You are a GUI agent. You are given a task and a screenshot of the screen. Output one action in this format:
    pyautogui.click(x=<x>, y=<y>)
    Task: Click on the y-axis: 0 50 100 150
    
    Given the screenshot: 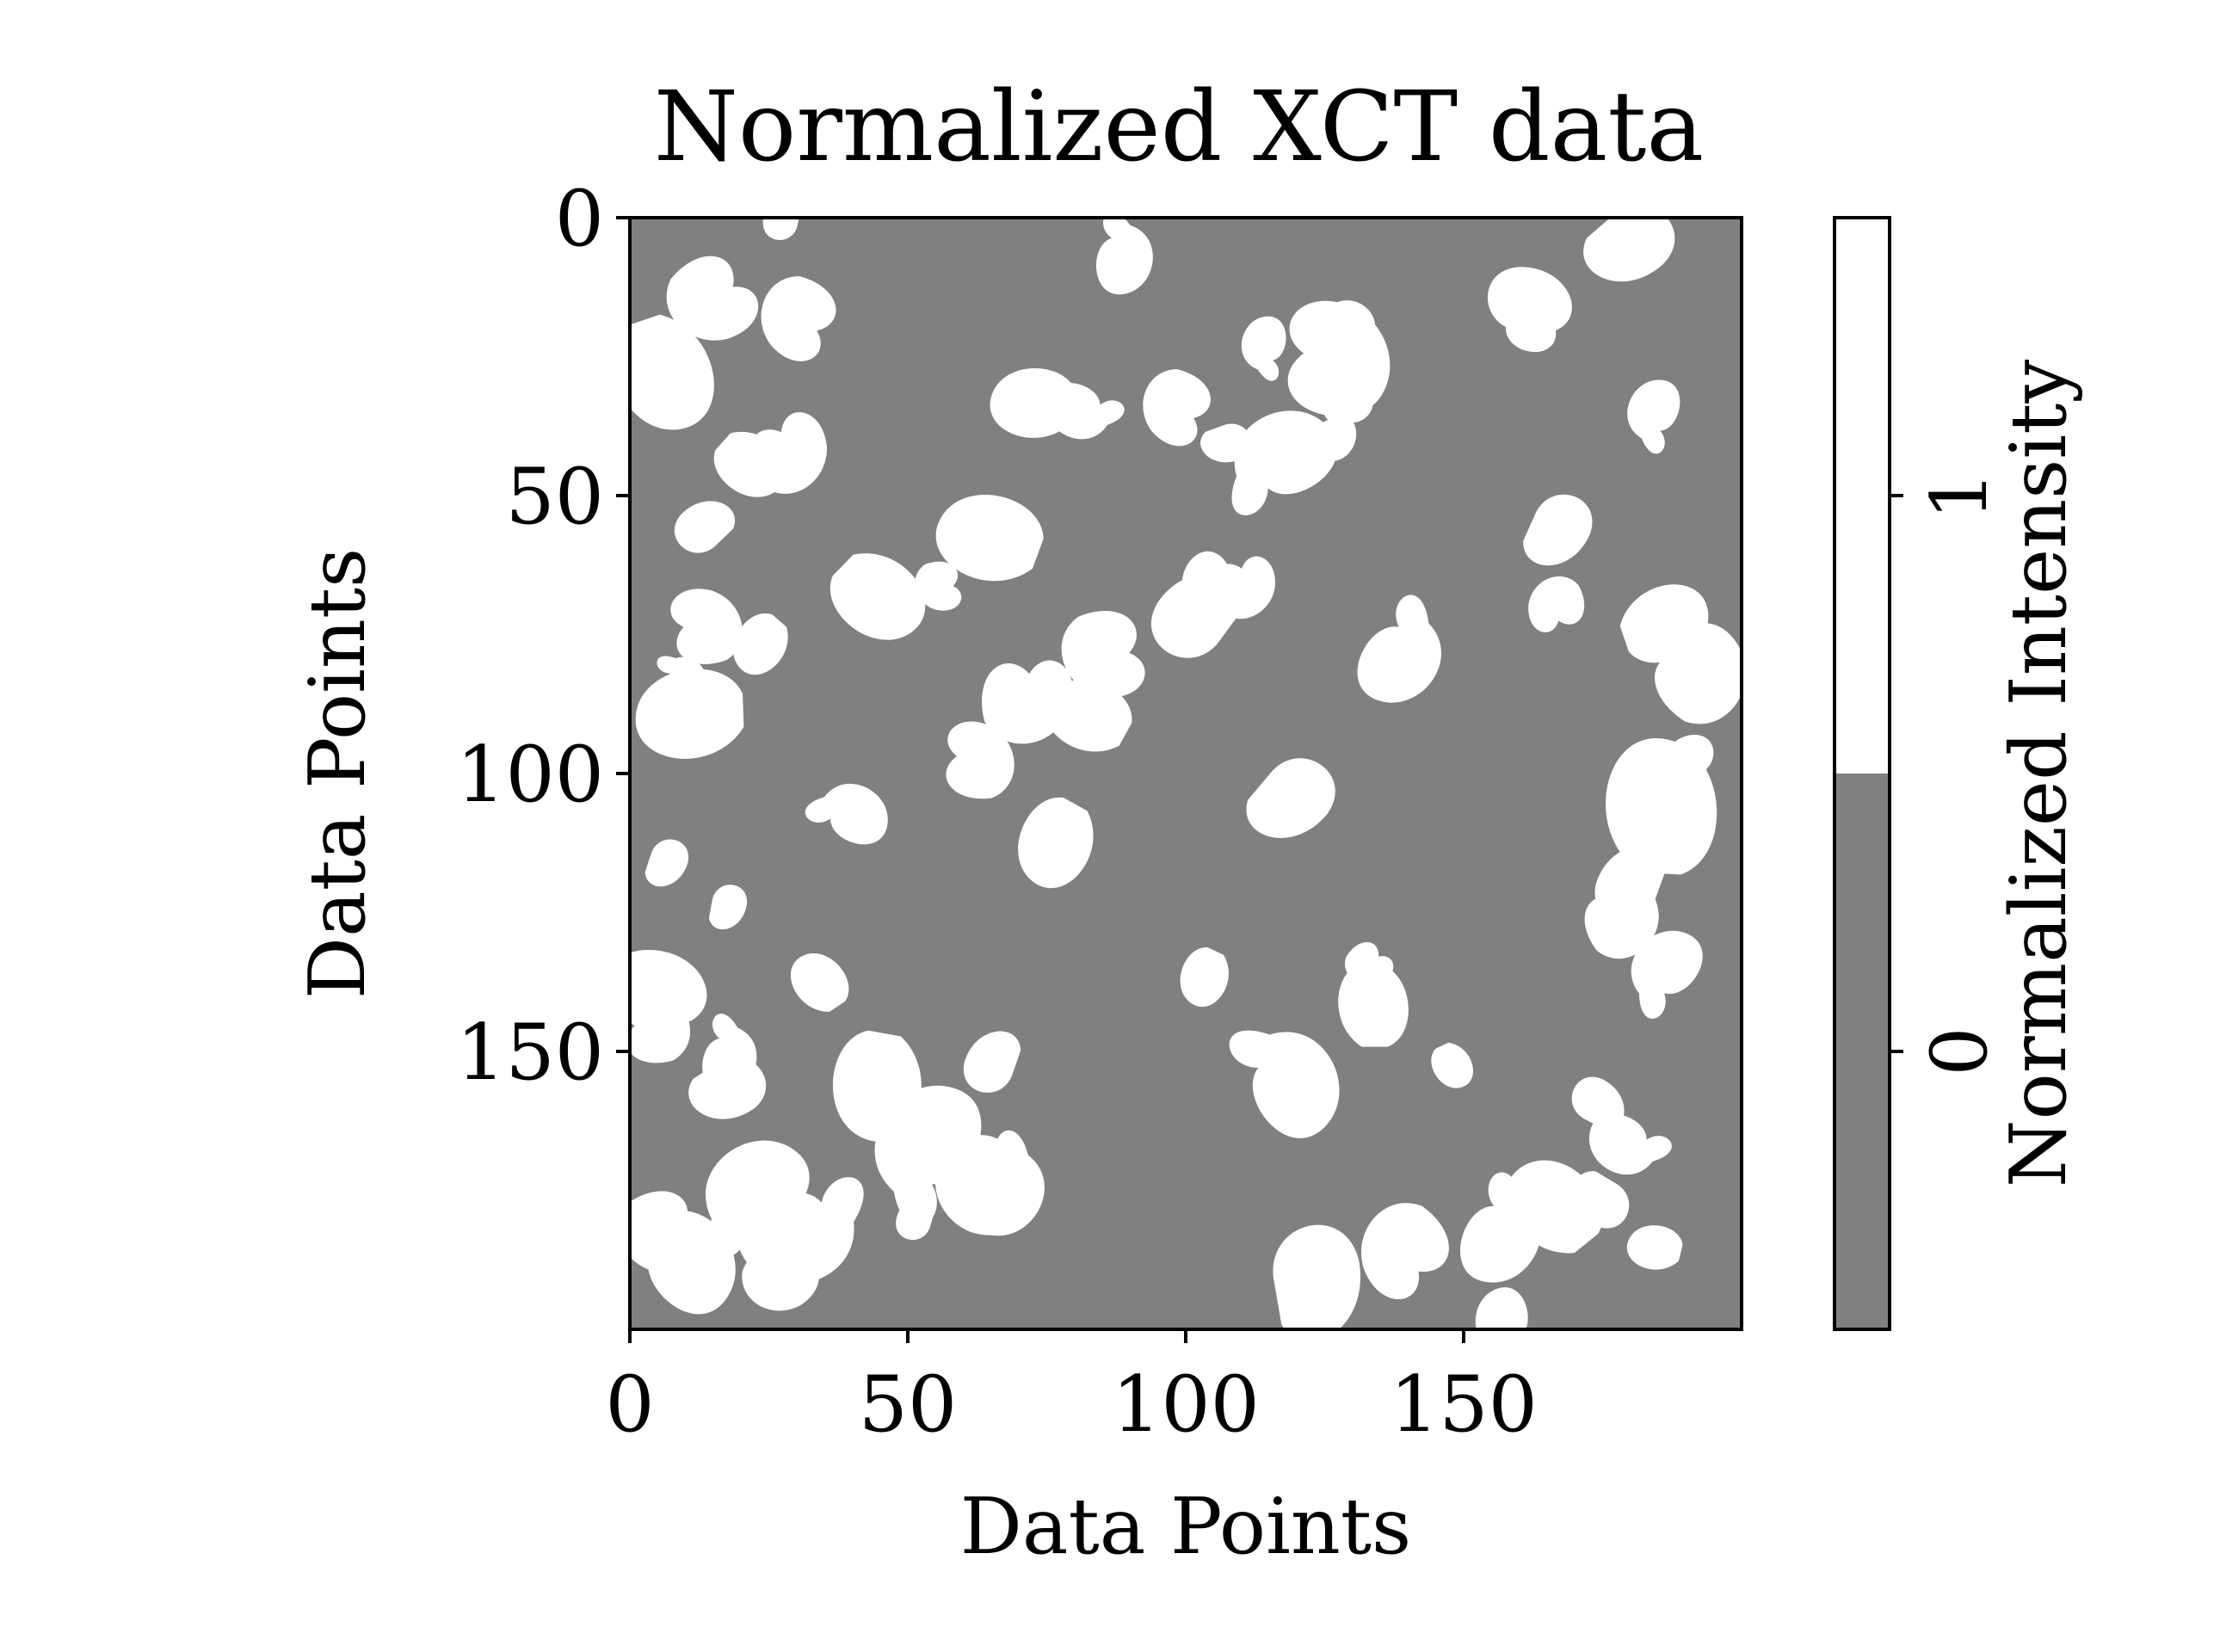 What is the action you would take?
    pyautogui.click(x=543, y=636)
    